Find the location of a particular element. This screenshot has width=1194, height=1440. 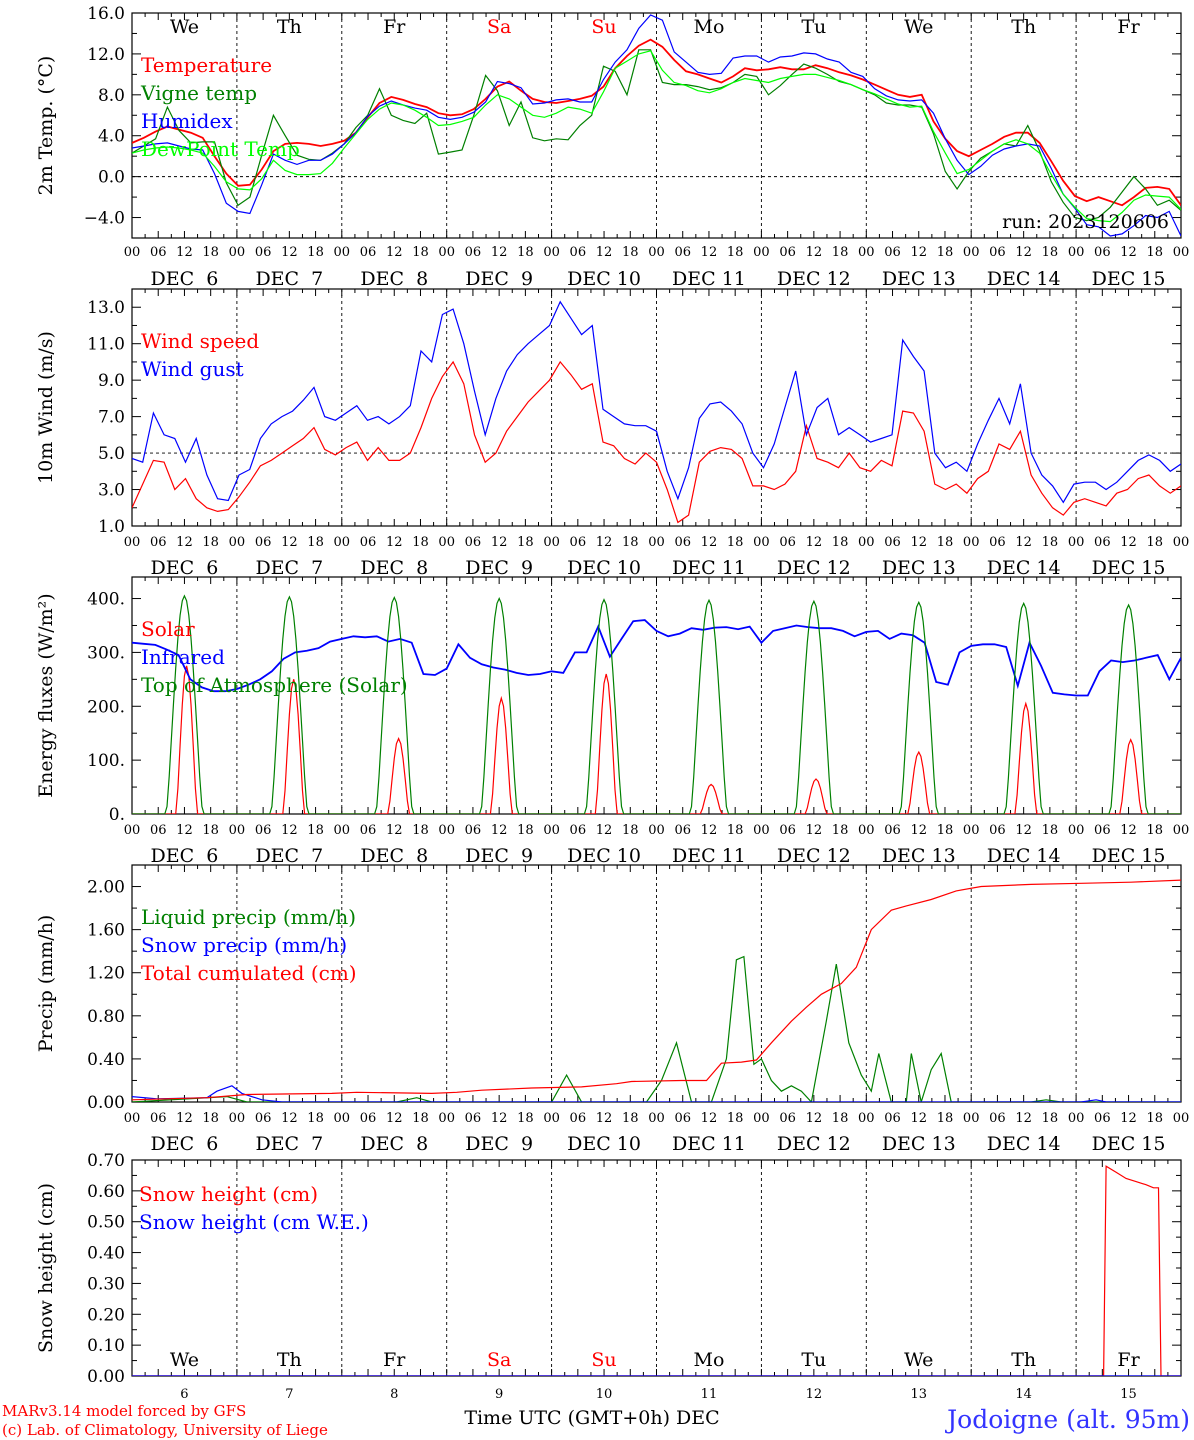

y-tick-label: 0.30 is located at coordinates (106, 1284).